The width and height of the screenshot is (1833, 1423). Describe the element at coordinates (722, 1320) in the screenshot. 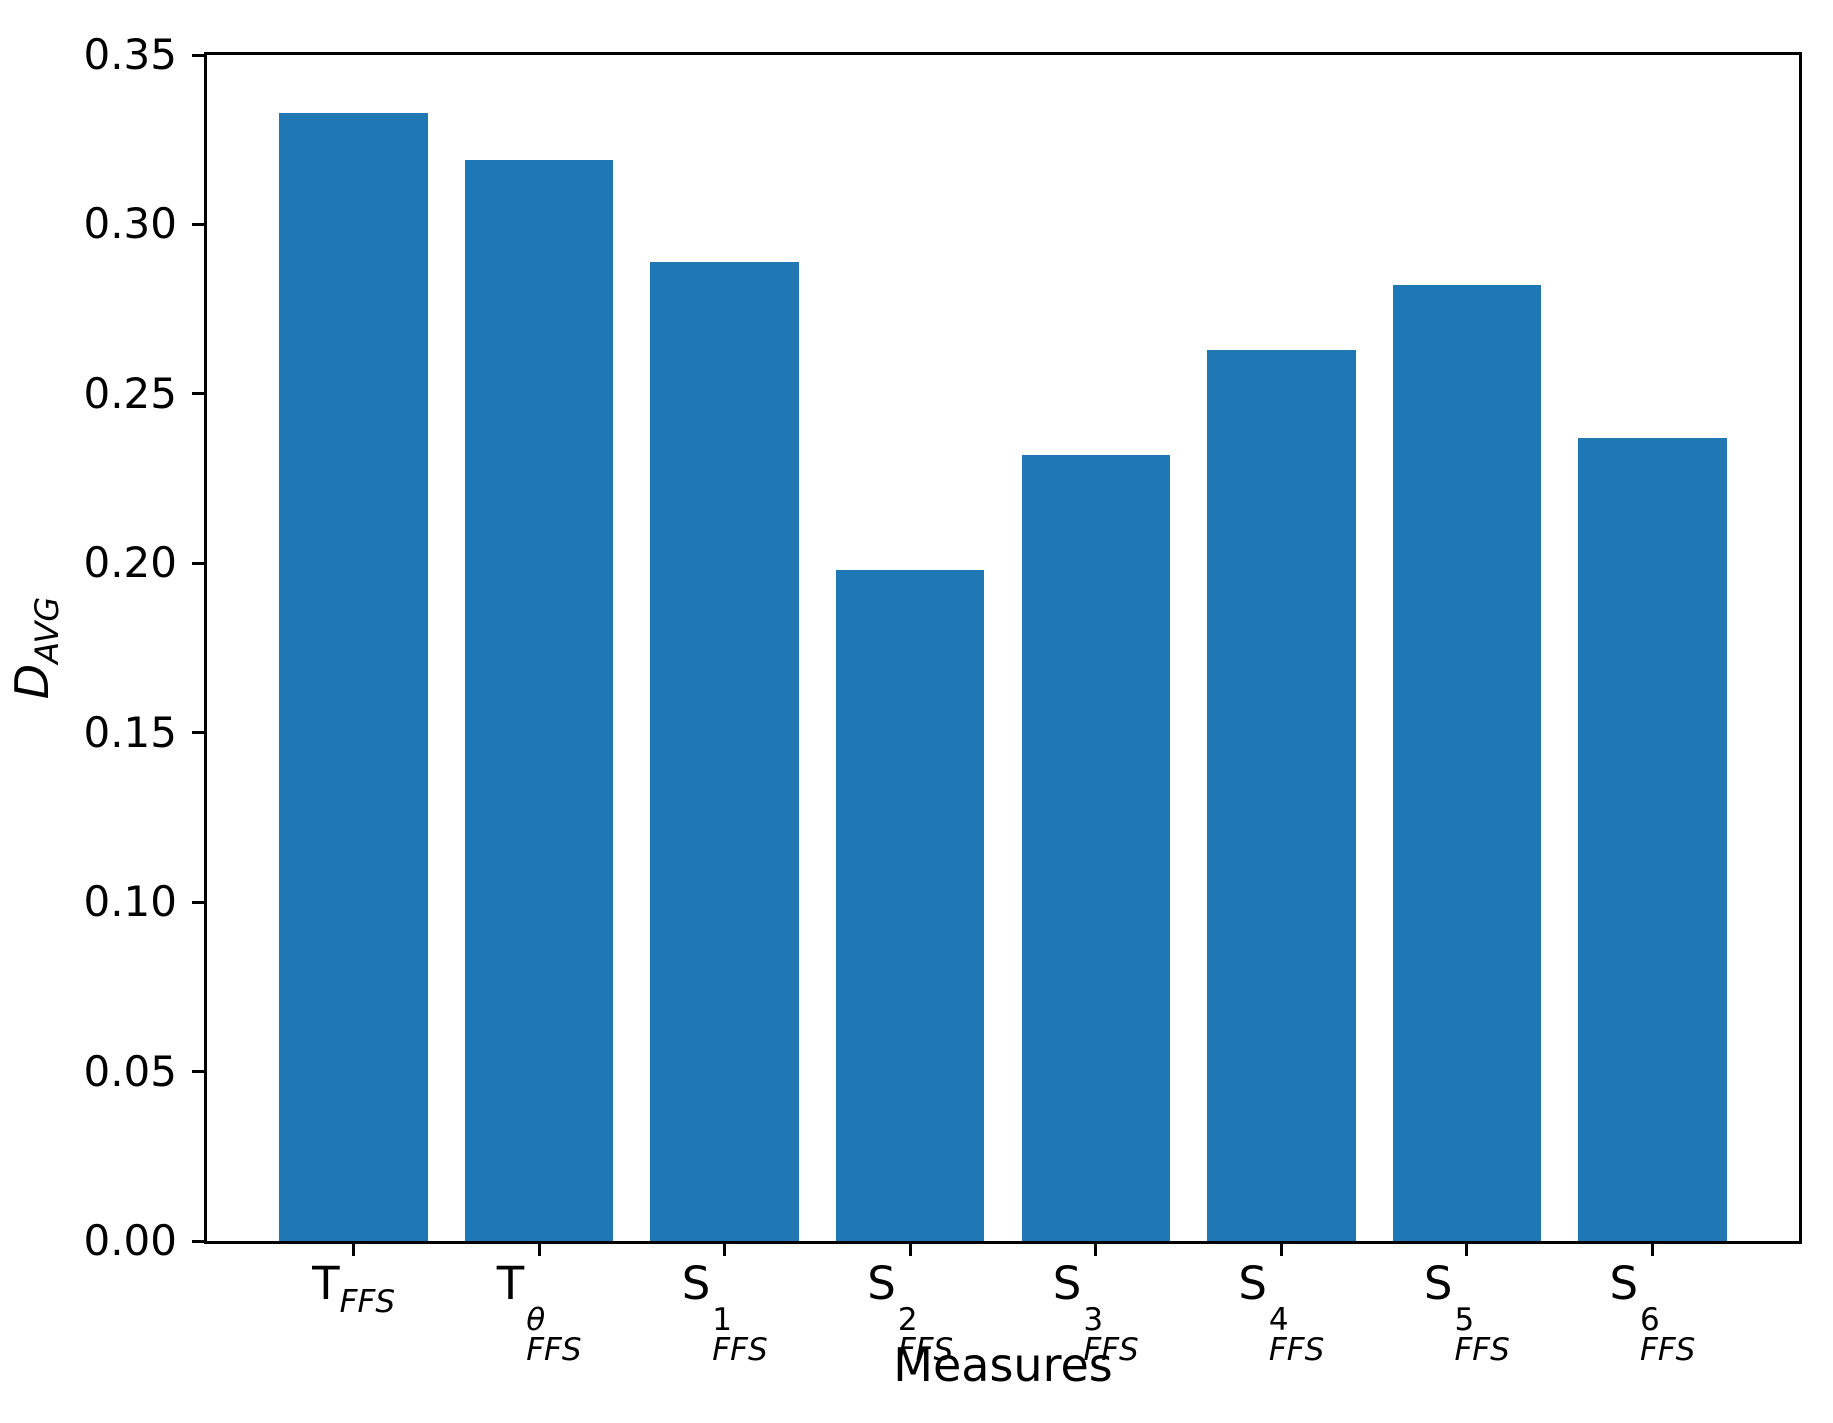

I see `x-tick-label-superscript: 1` at that location.